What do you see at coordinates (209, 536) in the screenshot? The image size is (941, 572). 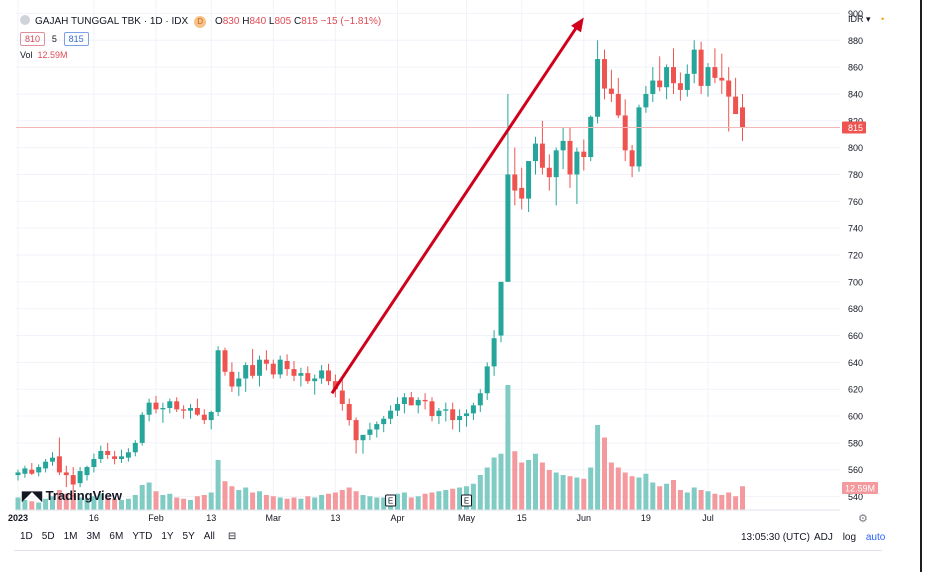 I see `range-button-all: All` at bounding box center [209, 536].